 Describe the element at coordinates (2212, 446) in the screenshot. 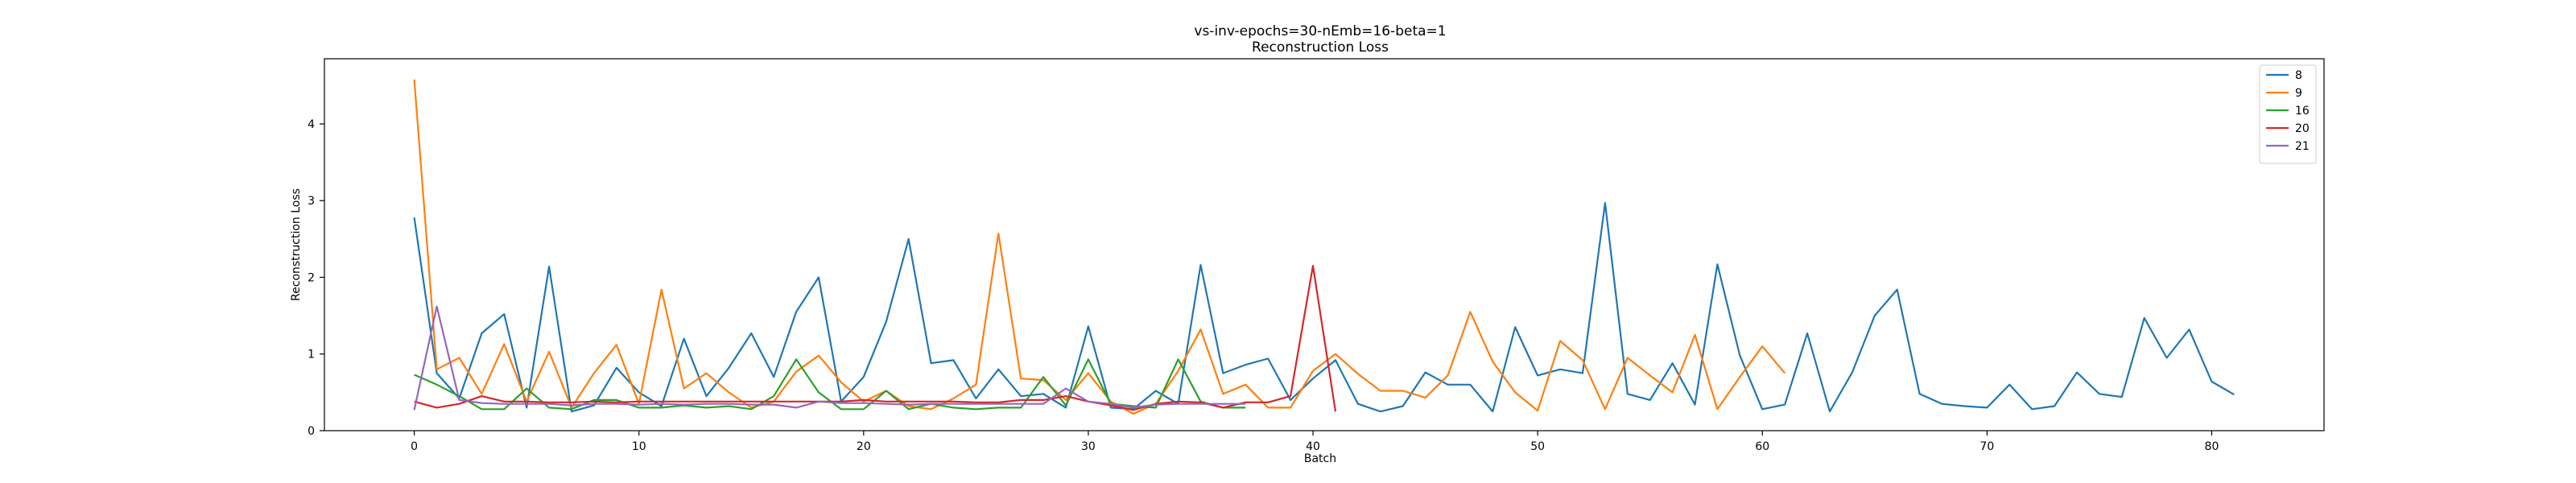

I see `x-tick-label: 80` at that location.